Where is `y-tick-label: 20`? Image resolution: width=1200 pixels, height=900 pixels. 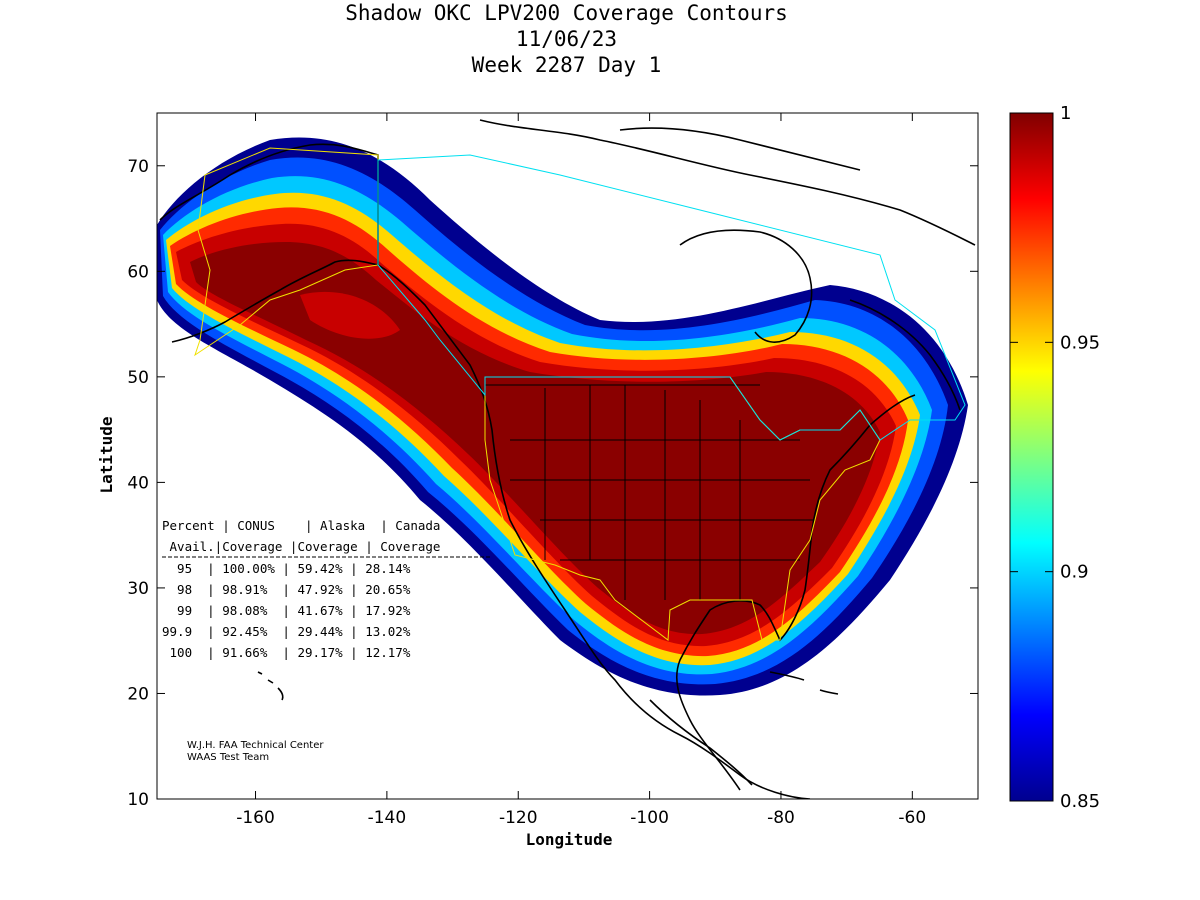
y-tick-label: 20 is located at coordinates (138, 694).